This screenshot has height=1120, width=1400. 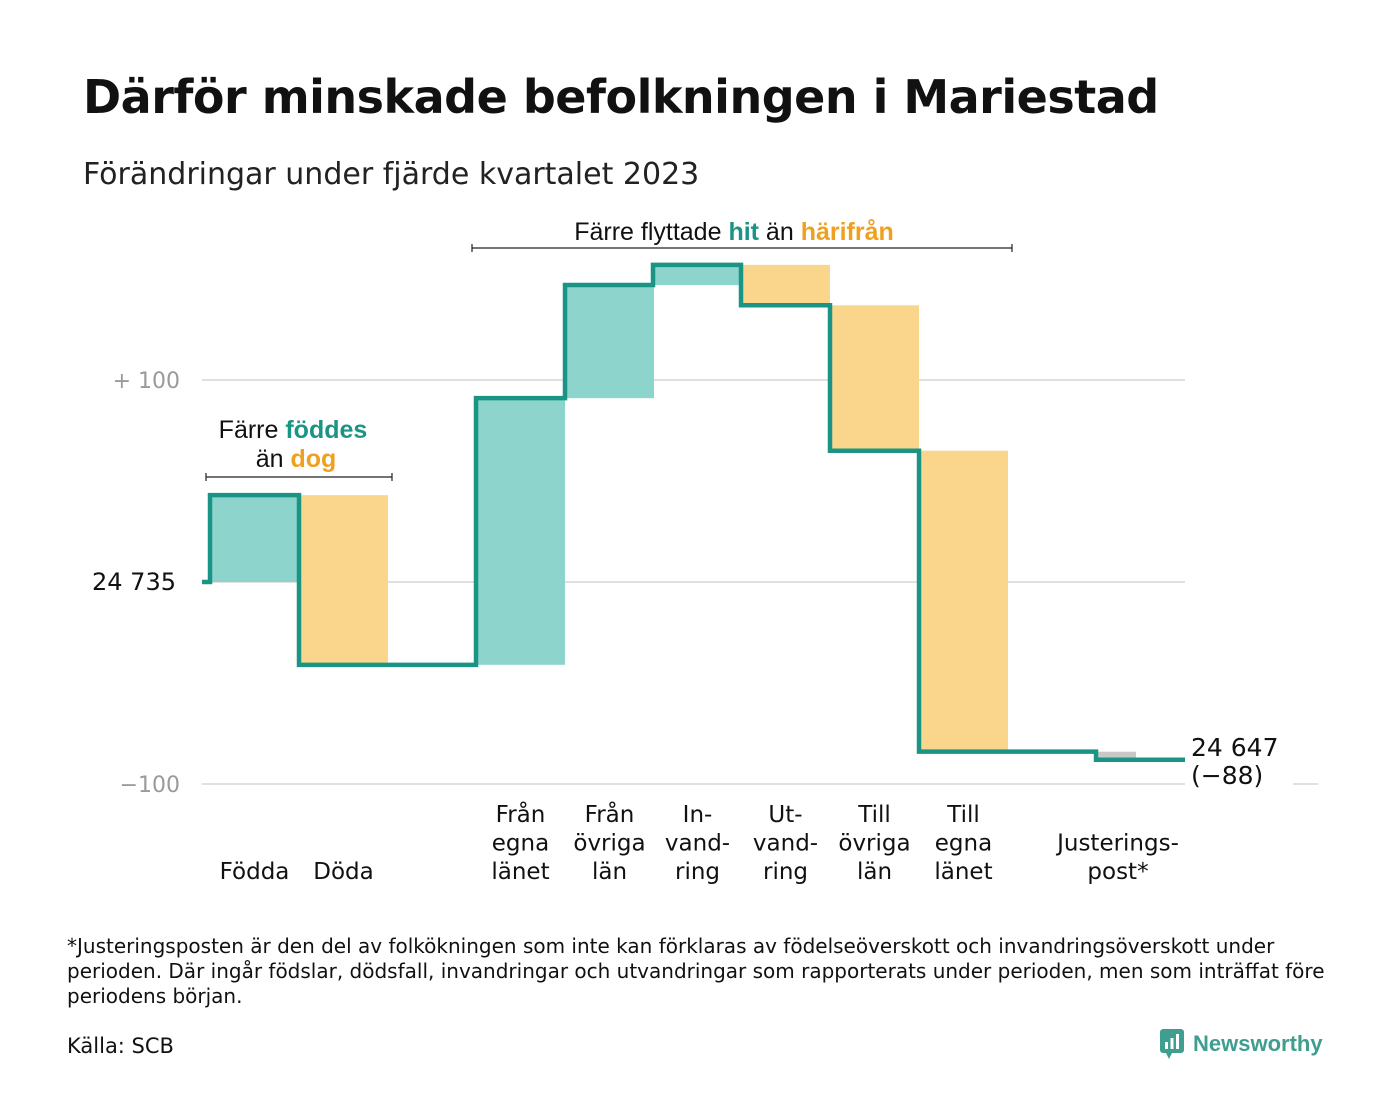 I want to click on annotation-births-line: än dog, so click(x=296, y=459).